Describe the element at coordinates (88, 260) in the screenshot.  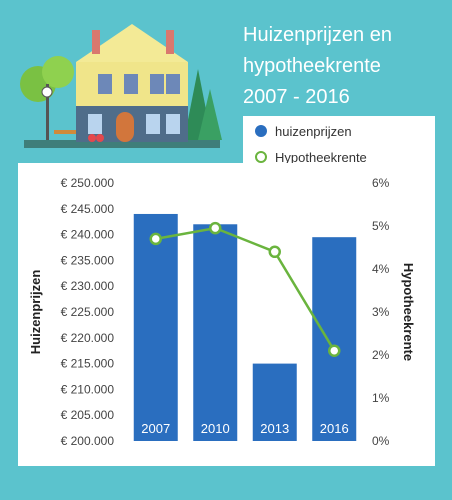
I see `y-tick-label: € 235.000` at that location.